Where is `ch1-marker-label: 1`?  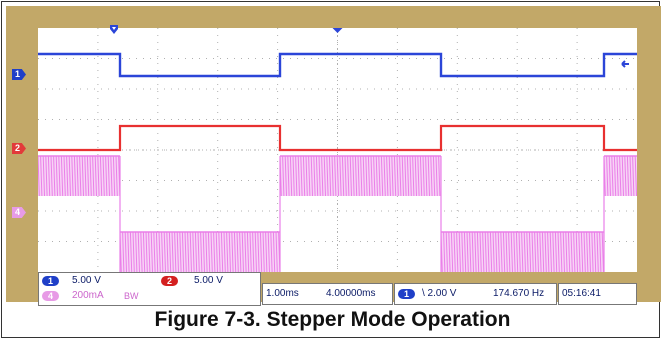
ch1-marker-label: 1 is located at coordinates (18, 74).